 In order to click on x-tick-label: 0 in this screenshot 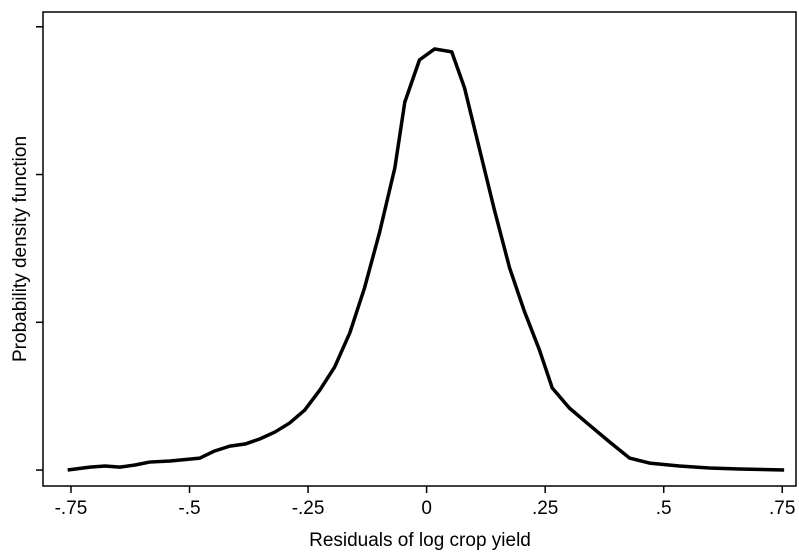, I will do `click(426, 508)`.